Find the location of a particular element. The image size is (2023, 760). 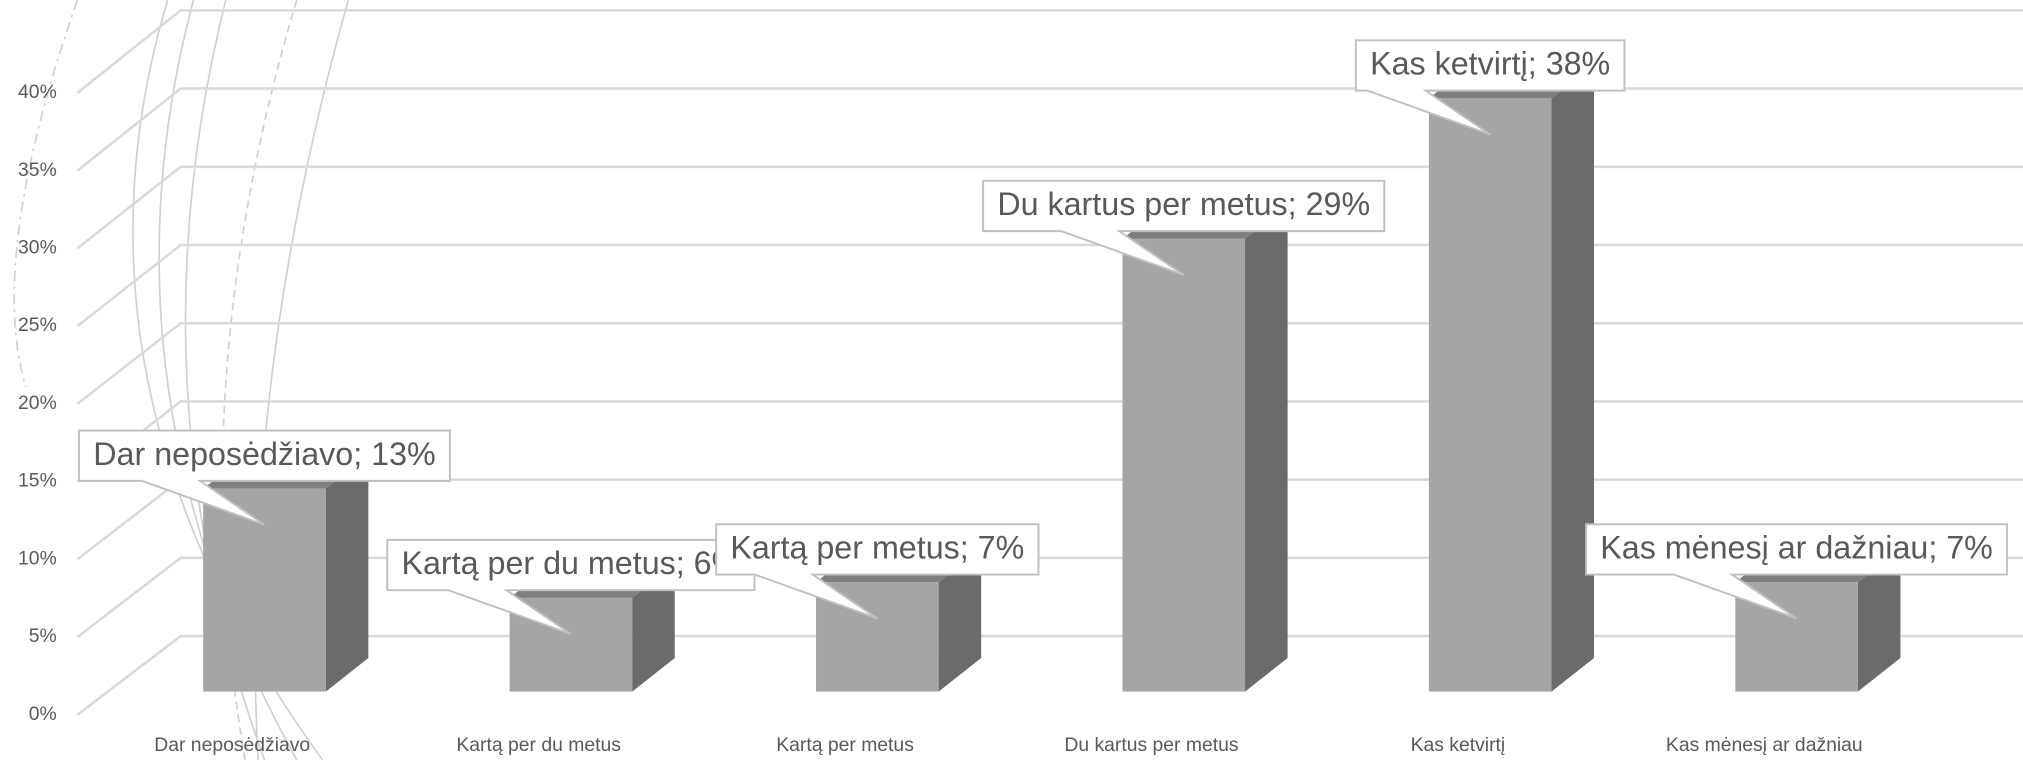

data-label: Du kartus per metus; 29% is located at coordinates (1184, 227).